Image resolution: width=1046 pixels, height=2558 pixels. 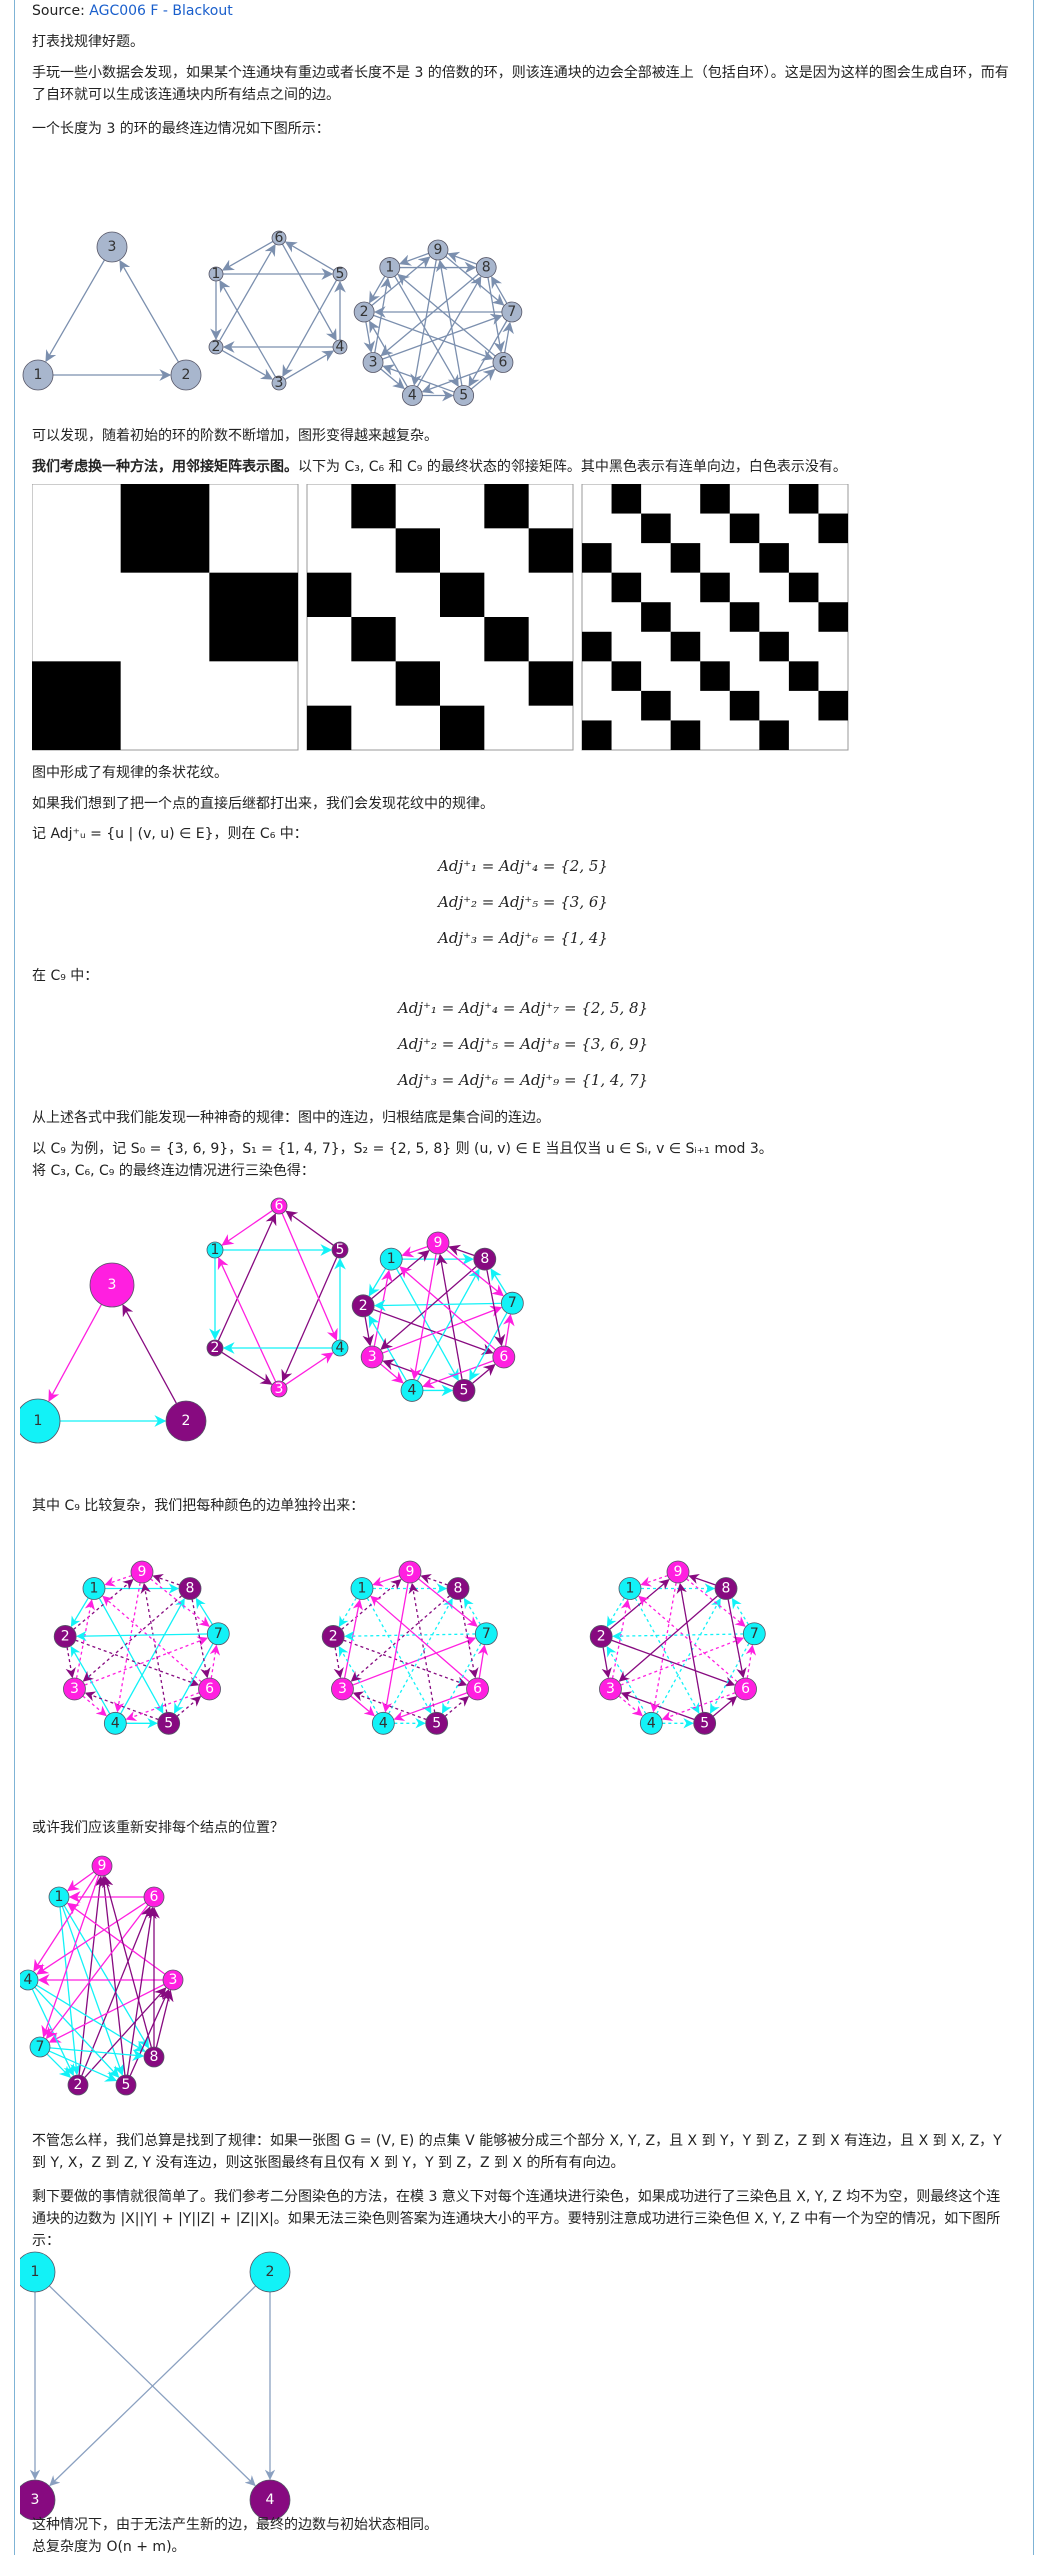 I want to click on complexity-summary: 总复杂度为 O(n + m)。, so click(x=109, y=2547).